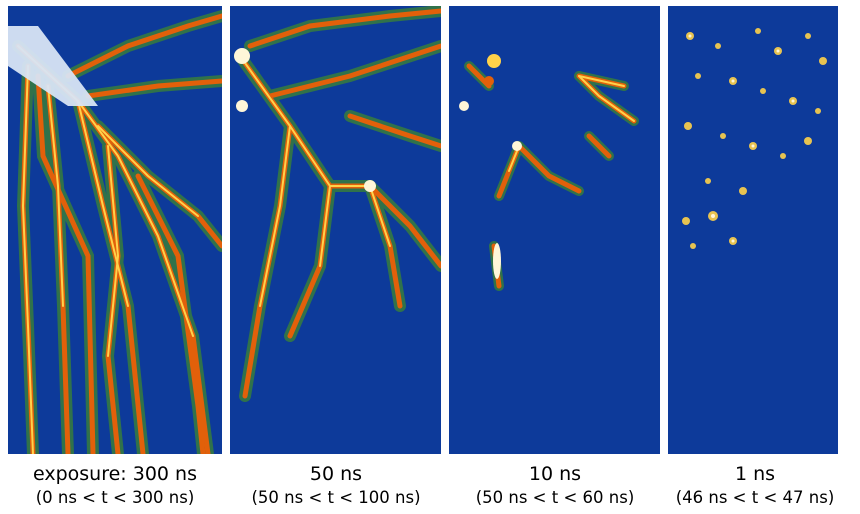 The width and height of the screenshot is (860, 514). I want to click on caption-panel-3: 10 ns (50 ns < t < 60 ns), so click(555, 486).